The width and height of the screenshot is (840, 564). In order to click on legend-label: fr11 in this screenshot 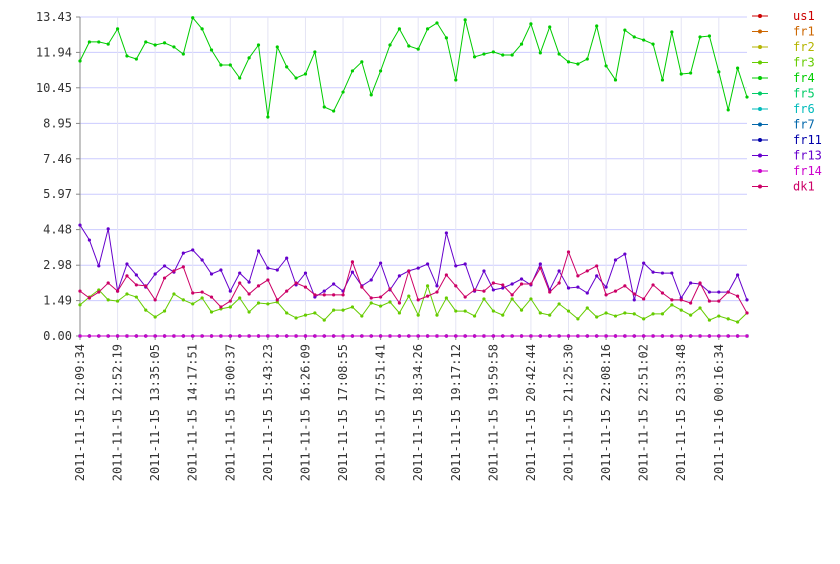, I will do `click(807, 140)`.